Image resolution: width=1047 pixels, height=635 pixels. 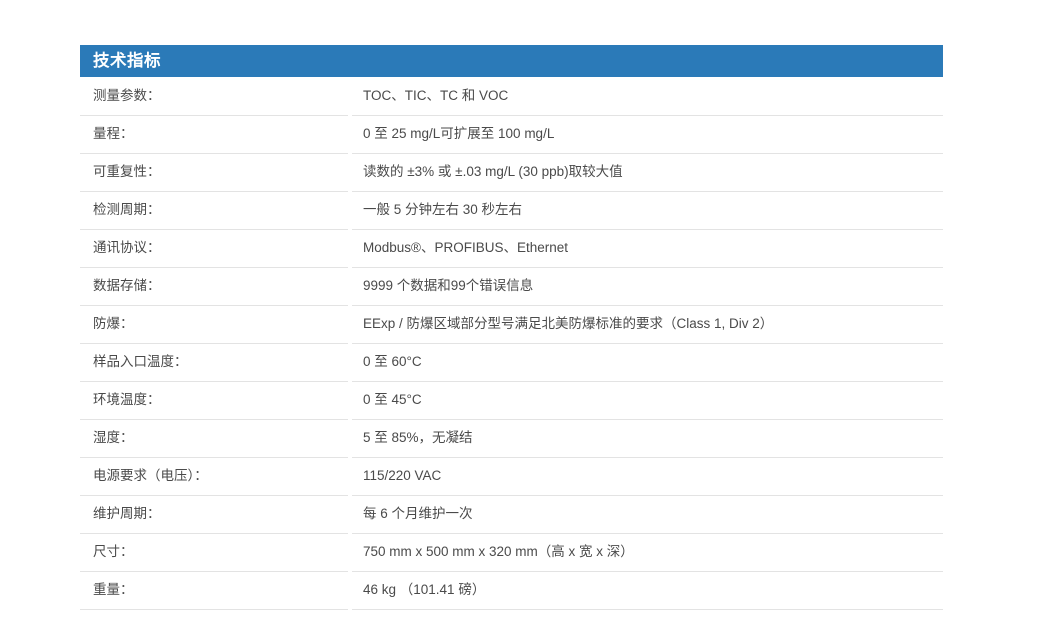 I want to click on table-row: 维护周期：每 6 个月维护一次, so click(x=511, y=515).